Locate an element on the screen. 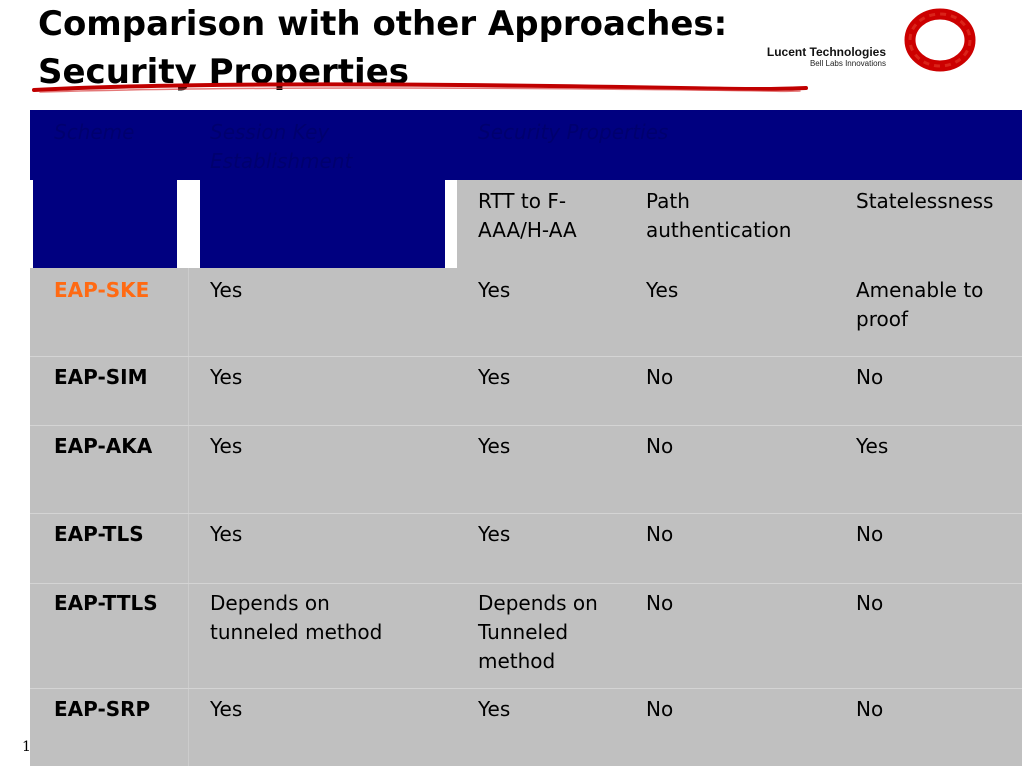  row-rtt: Depends on Tunneled method is located at coordinates (538, 632).